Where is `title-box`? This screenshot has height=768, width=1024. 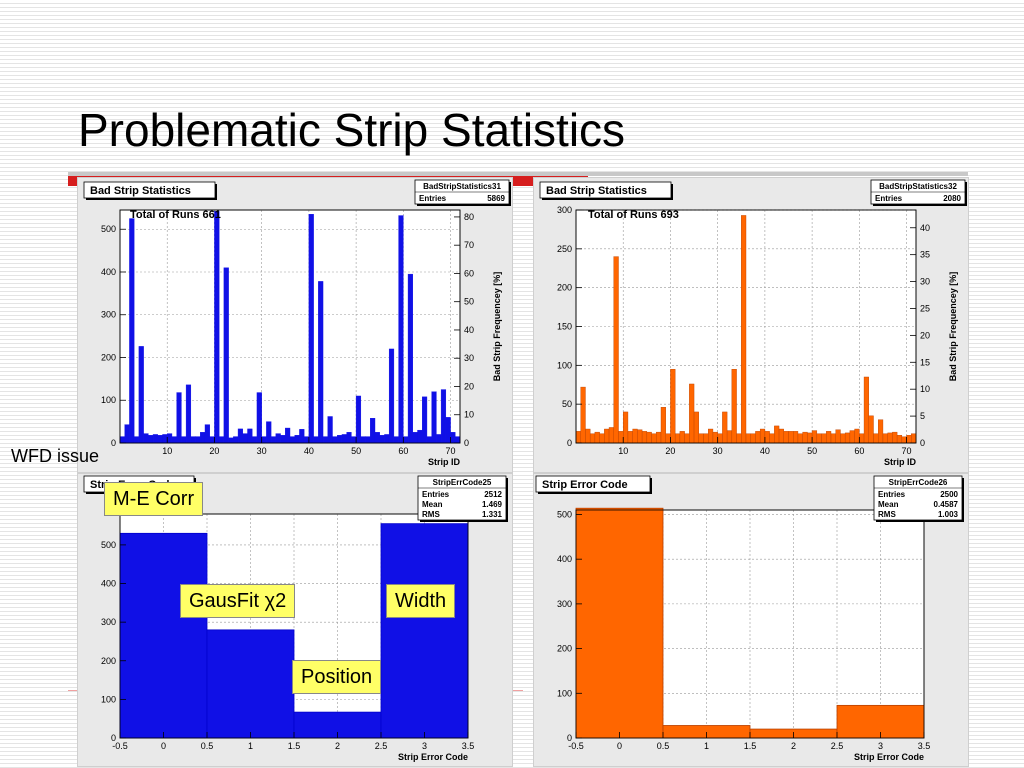 title-box is located at coordinates (605, 190).